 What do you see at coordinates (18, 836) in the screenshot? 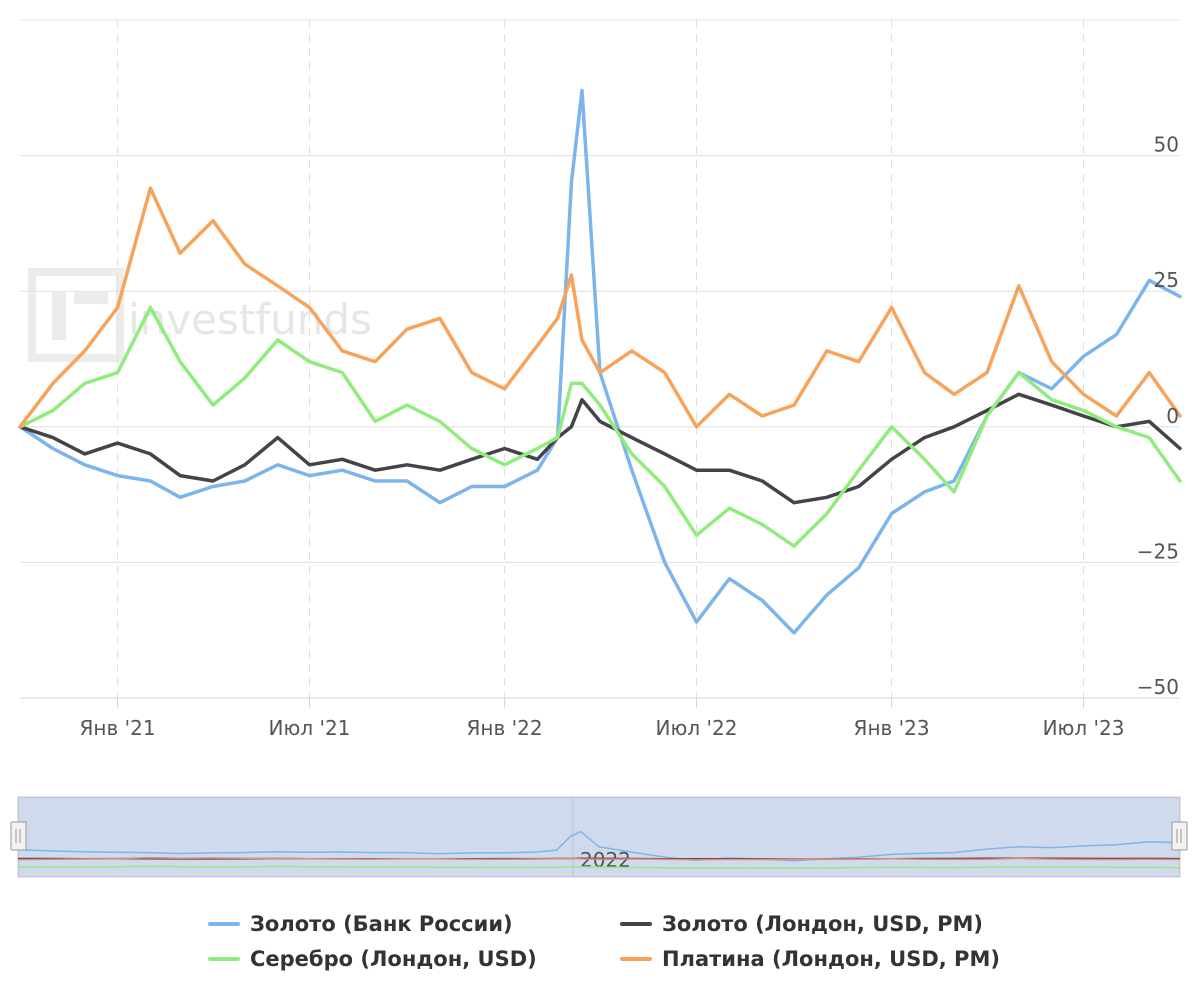
I see `navigator-left-handle` at bounding box center [18, 836].